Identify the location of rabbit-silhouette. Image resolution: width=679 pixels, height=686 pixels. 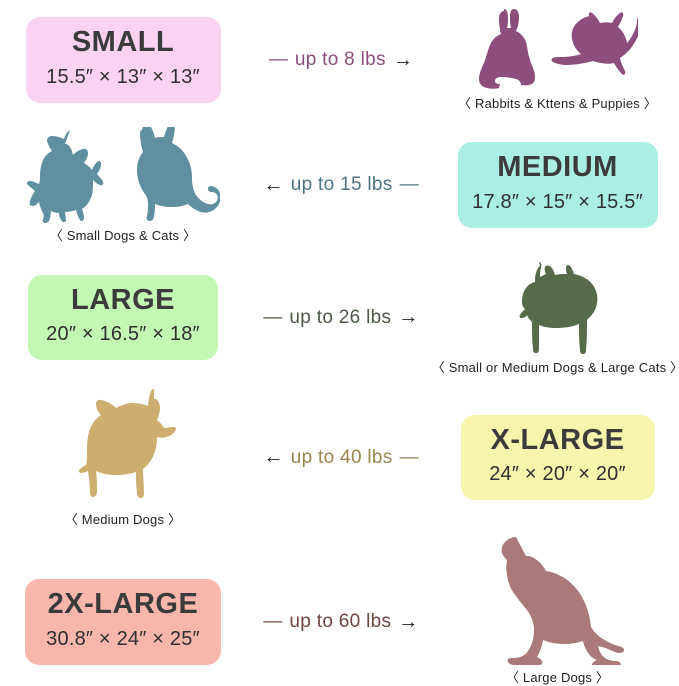
(507, 49).